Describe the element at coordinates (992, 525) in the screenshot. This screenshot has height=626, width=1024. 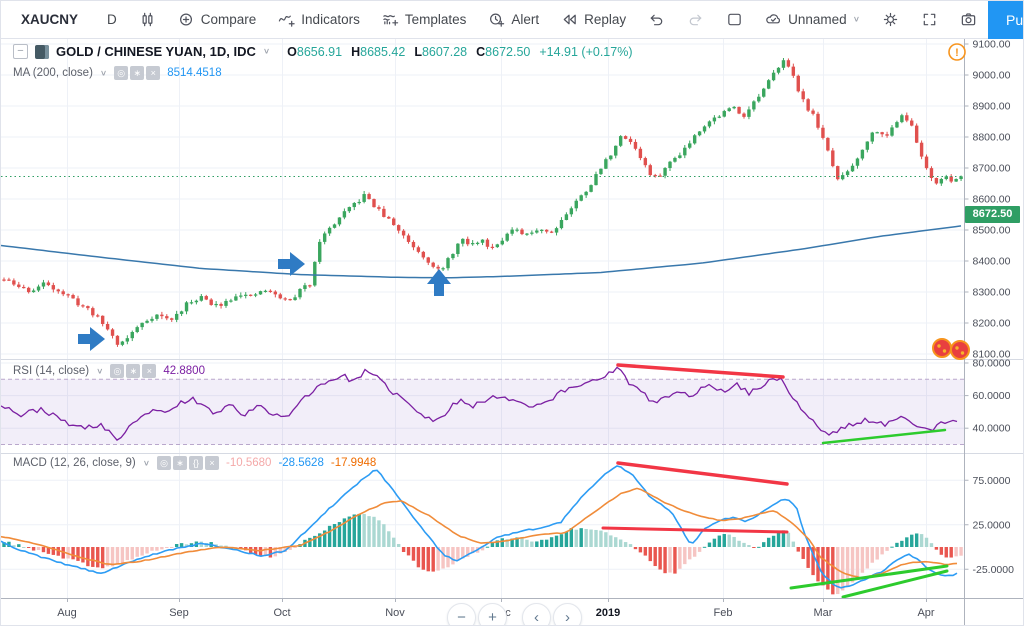
I see `axis-label: 25.0000` at that location.